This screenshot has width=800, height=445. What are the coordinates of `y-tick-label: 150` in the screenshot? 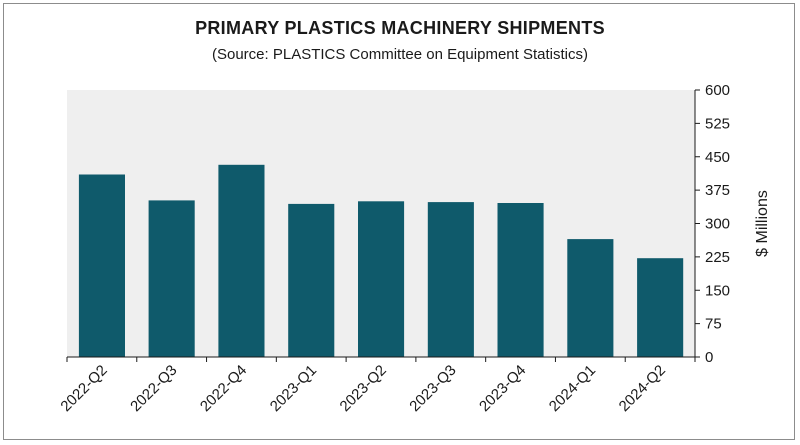 It's located at (717, 290).